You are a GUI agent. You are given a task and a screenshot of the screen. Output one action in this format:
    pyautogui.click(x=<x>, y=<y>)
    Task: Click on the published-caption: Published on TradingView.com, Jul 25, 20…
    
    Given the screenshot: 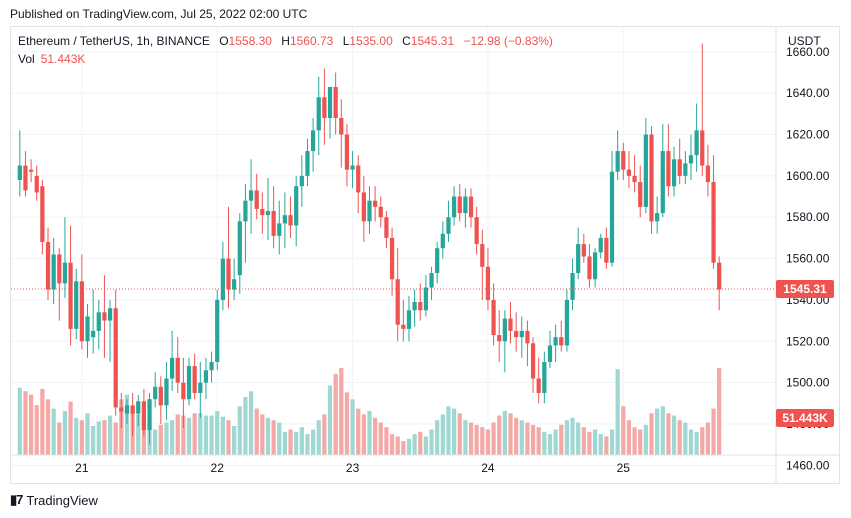 What is the action you would take?
    pyautogui.click(x=159, y=14)
    